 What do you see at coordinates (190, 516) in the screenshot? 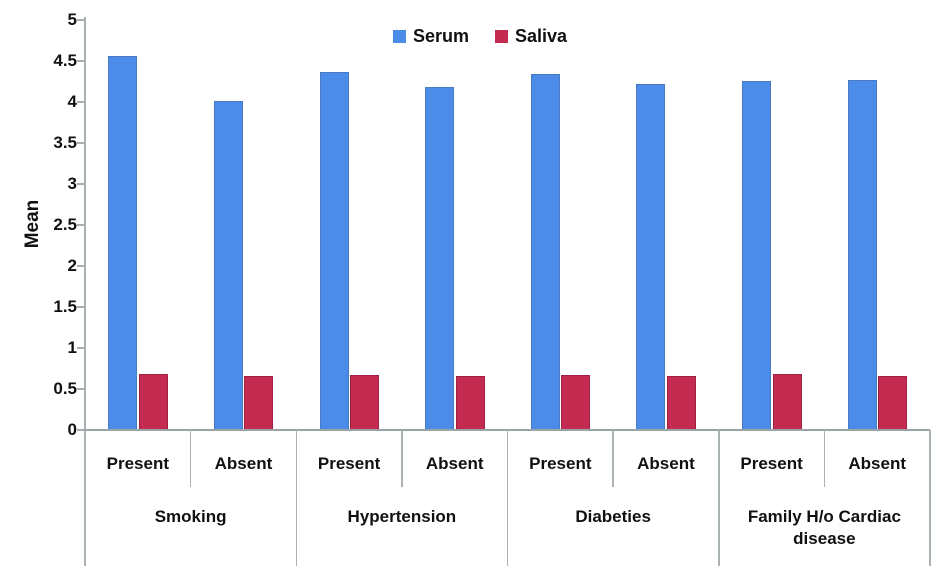
I see `x-group-label-smoking: Smoking` at bounding box center [190, 516].